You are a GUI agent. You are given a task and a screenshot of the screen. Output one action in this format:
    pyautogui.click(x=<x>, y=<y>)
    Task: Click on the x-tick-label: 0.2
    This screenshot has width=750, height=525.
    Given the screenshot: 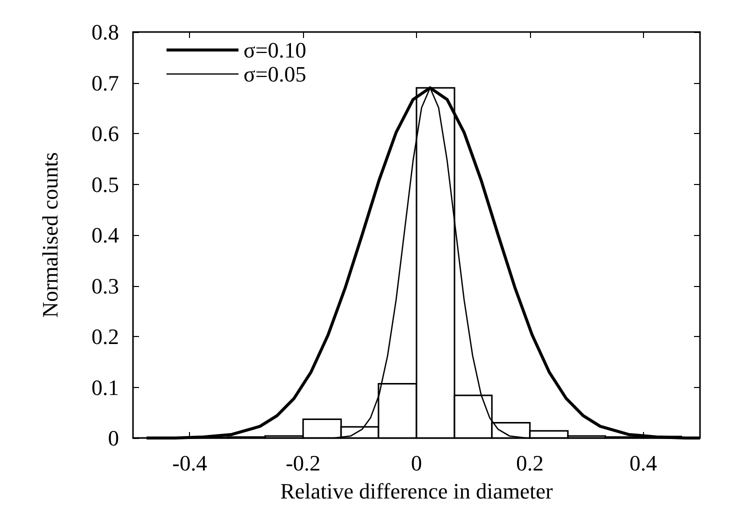 What is the action you would take?
    pyautogui.click(x=530, y=463)
    